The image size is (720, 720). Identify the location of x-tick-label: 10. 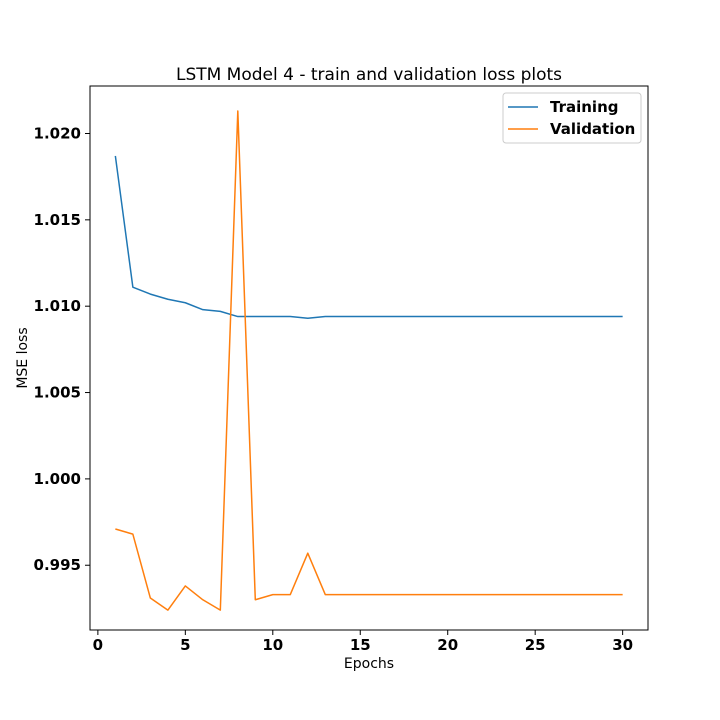
(272, 645).